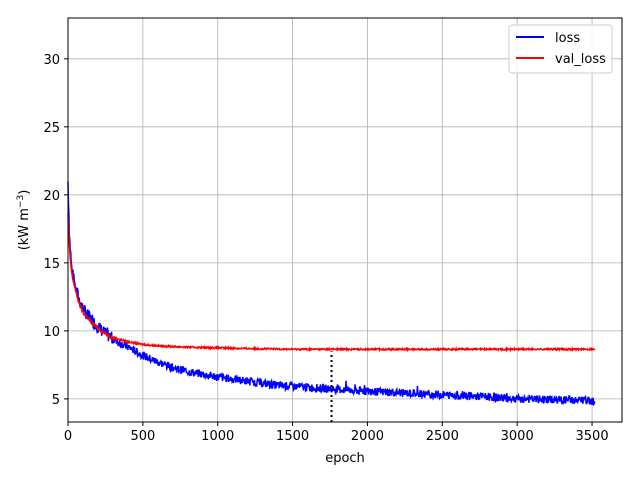 Image resolution: width=640 pixels, height=480 pixels. I want to click on x-tick-label: 2500, so click(442, 436).